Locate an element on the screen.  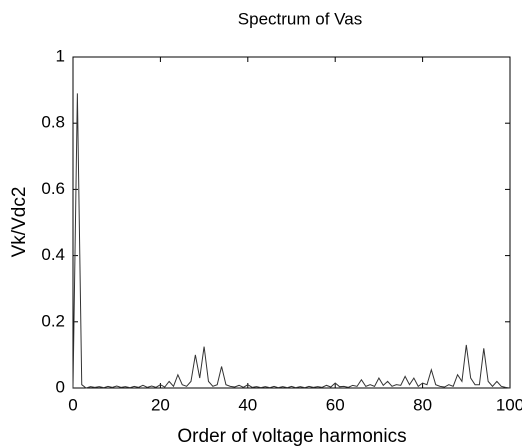
y-tick-label: 0 is located at coordinates (60, 386).